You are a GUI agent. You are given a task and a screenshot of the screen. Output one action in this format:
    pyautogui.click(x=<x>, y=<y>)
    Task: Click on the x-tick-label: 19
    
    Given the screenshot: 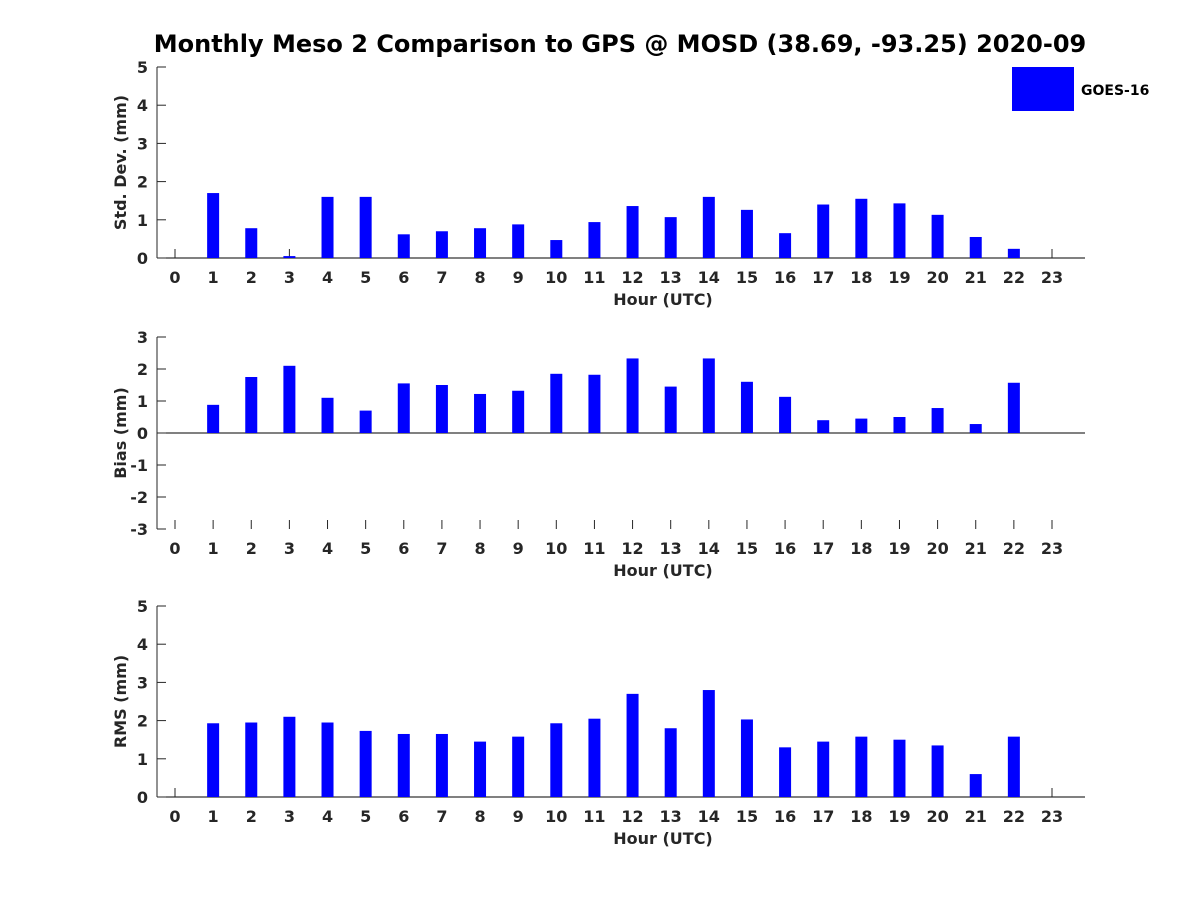 What is the action you would take?
    pyautogui.click(x=899, y=816)
    